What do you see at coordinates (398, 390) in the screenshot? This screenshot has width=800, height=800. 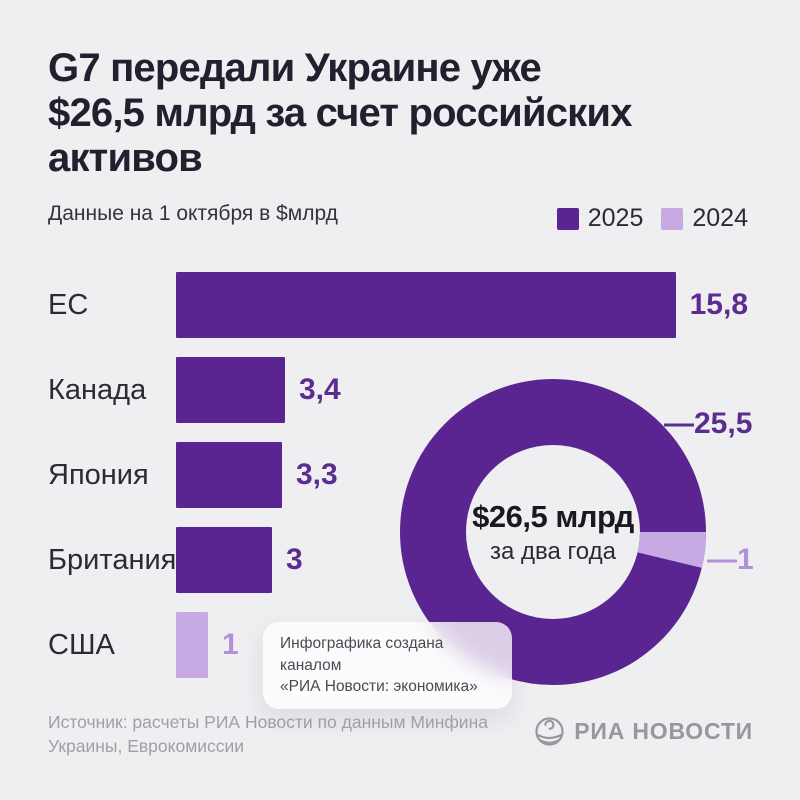 I see `bar-row: Канада 3,4` at bounding box center [398, 390].